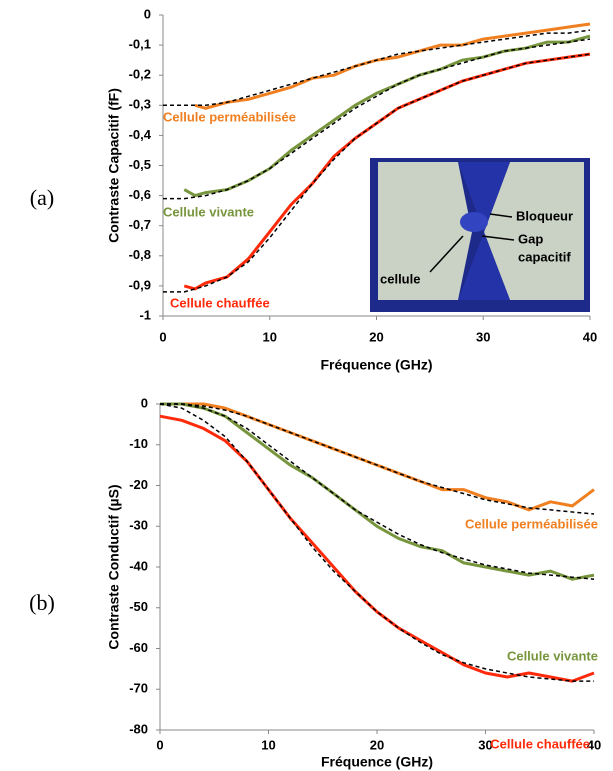 The width and height of the screenshot is (613, 771). I want to click on y-axis-title: Contraste Capacitif (fF), so click(114, 165).